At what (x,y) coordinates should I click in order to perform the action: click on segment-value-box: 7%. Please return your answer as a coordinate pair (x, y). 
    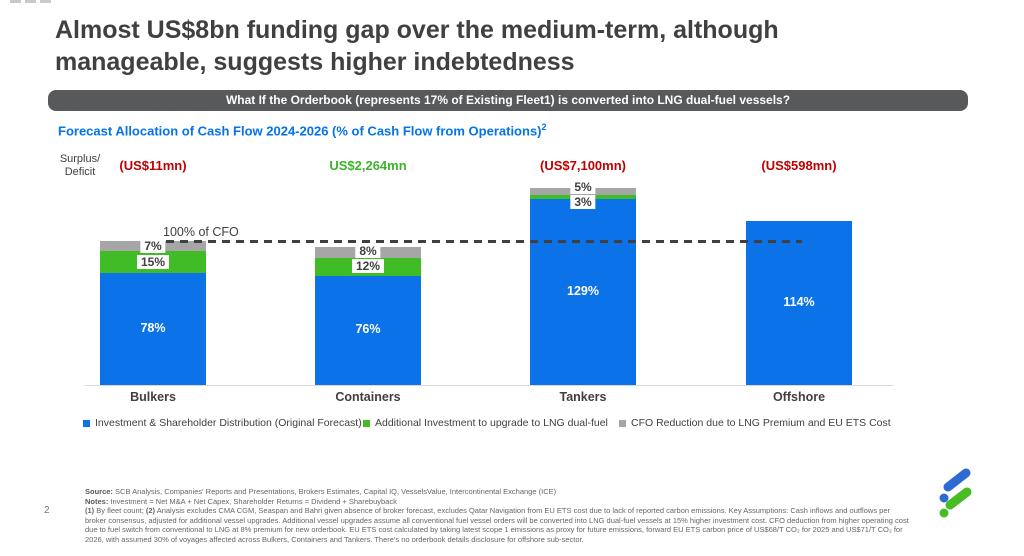
    Looking at the image, I should click on (153, 246).